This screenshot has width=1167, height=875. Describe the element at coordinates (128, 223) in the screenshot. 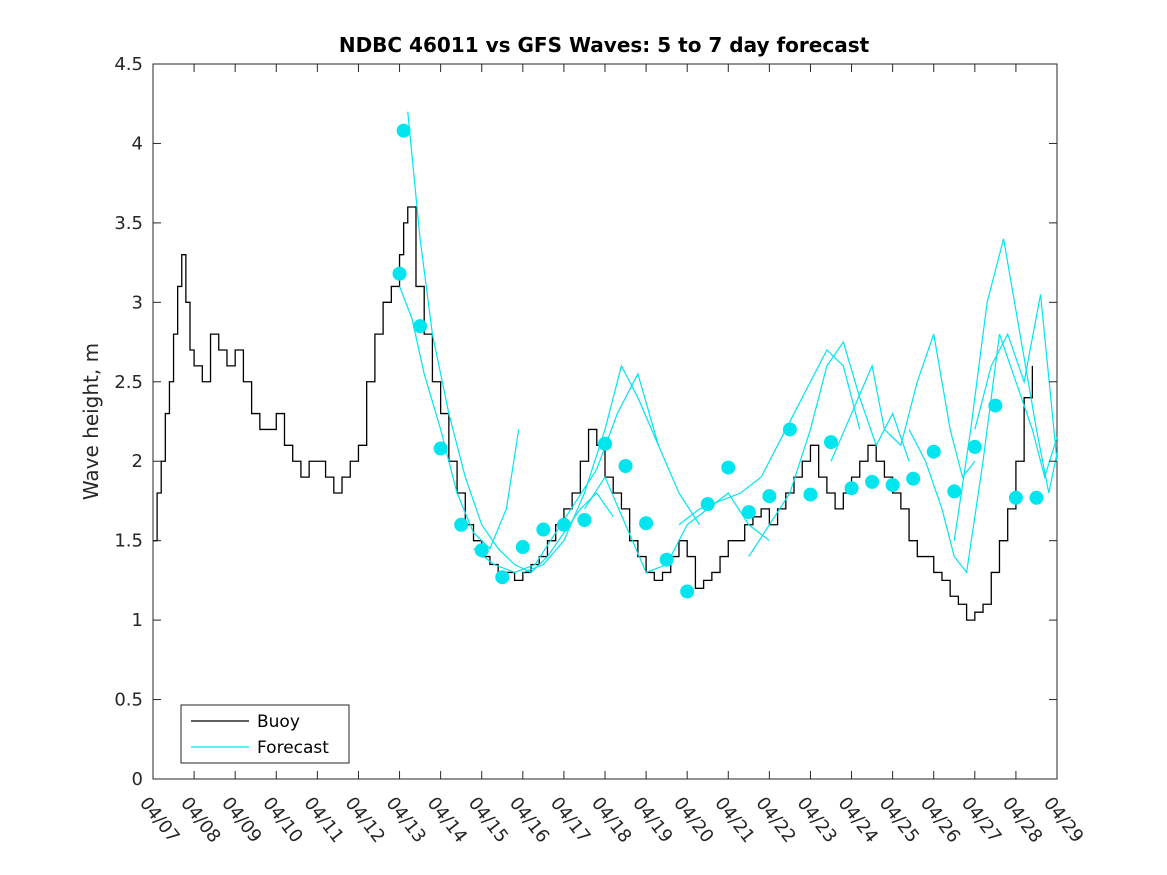

I see `y-tick-label: 3.5` at that location.